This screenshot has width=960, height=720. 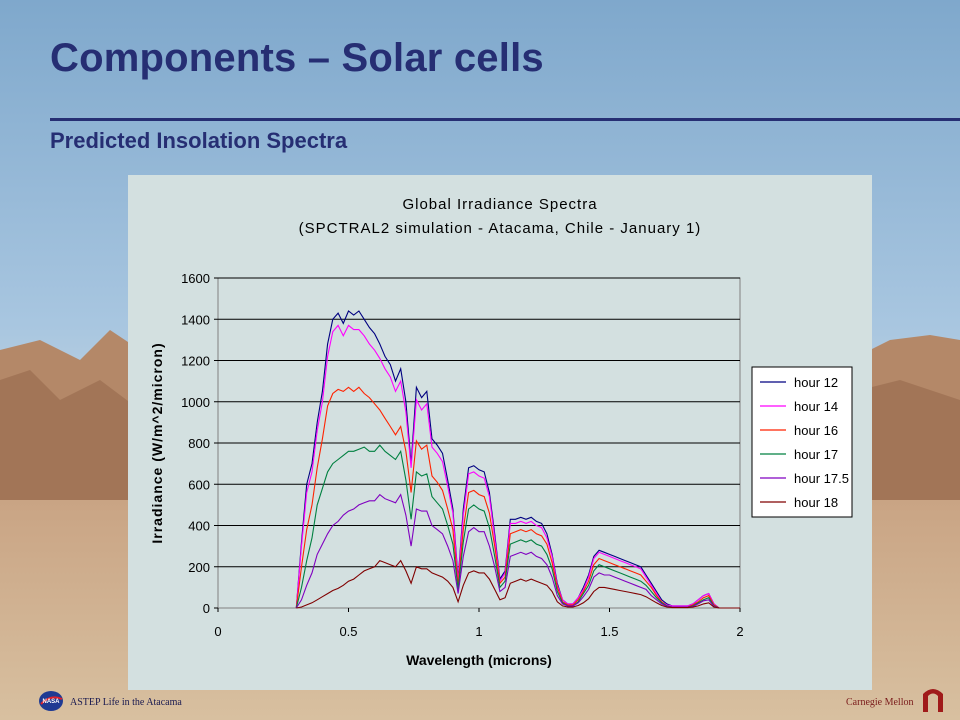 I want to click on y-tick-label: 1000, so click(x=195, y=402).